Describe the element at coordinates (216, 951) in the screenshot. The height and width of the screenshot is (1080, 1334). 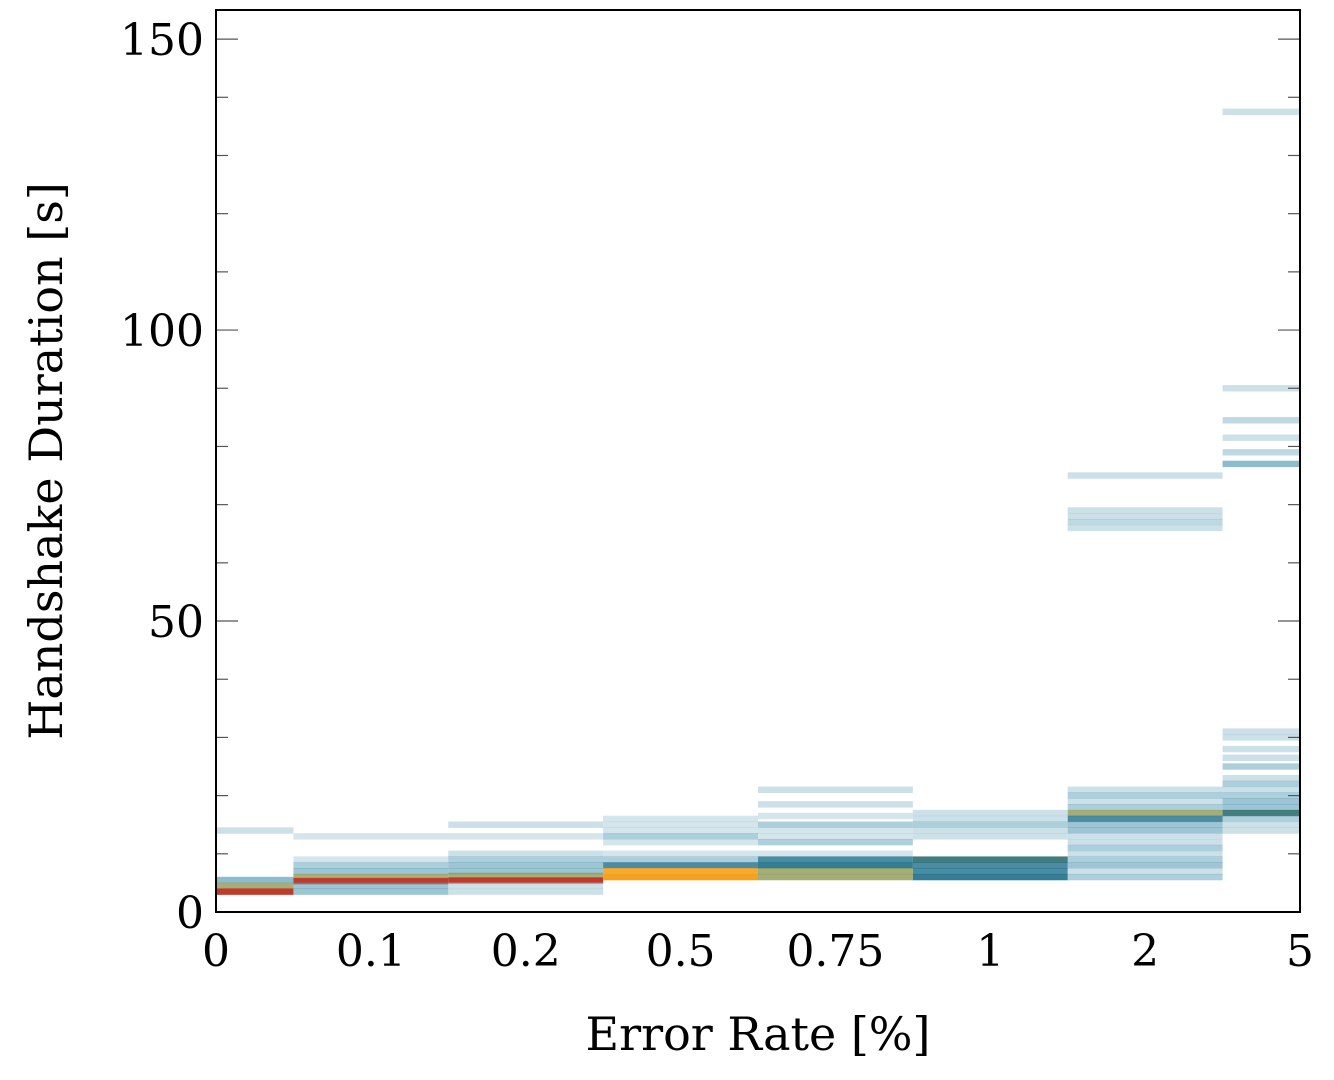
I see `x-tick-label-0: 0` at that location.